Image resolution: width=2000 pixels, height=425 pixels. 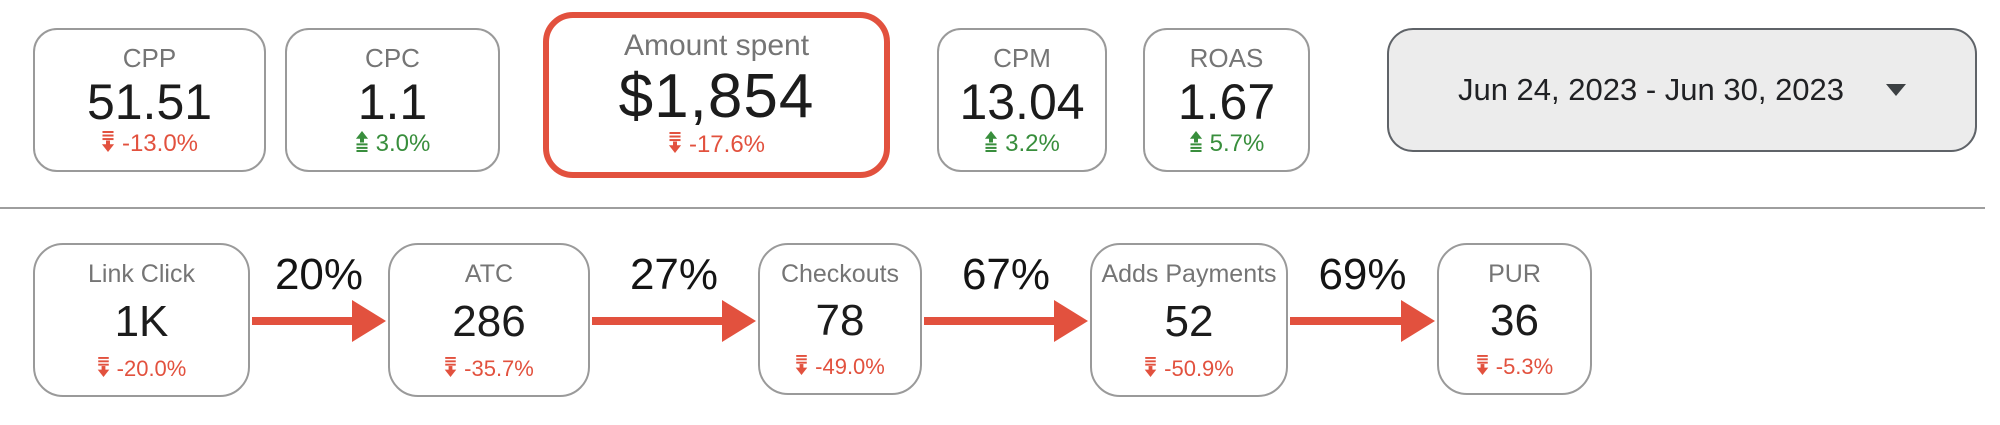 I want to click on metric-value: 1.1, so click(x=392, y=101).